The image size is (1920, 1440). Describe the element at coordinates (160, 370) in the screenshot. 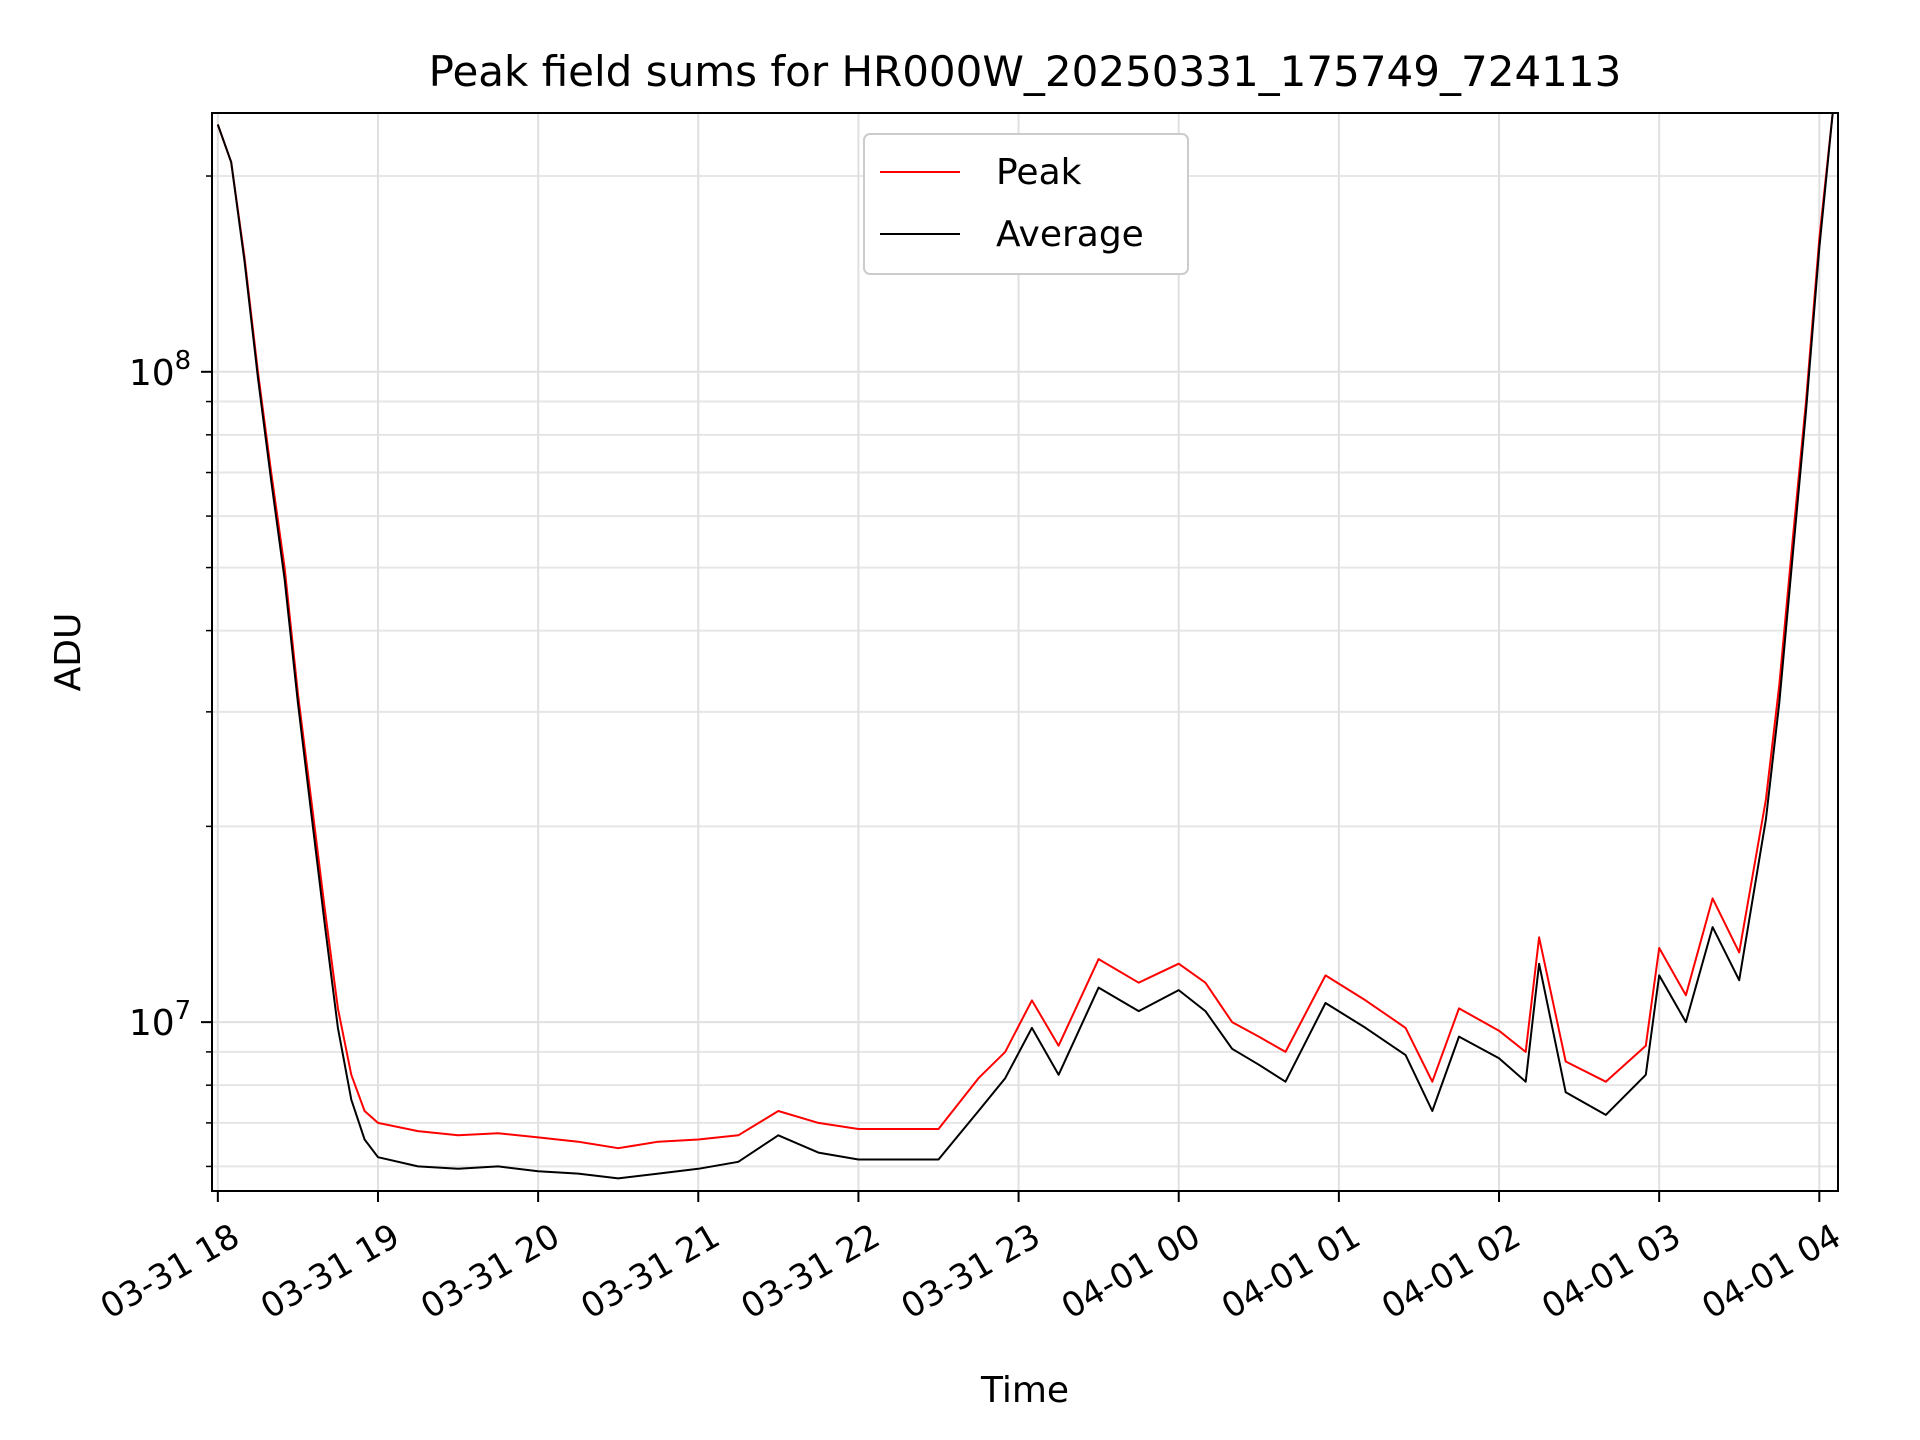

I see `y-tick-label: 10⁸` at that location.